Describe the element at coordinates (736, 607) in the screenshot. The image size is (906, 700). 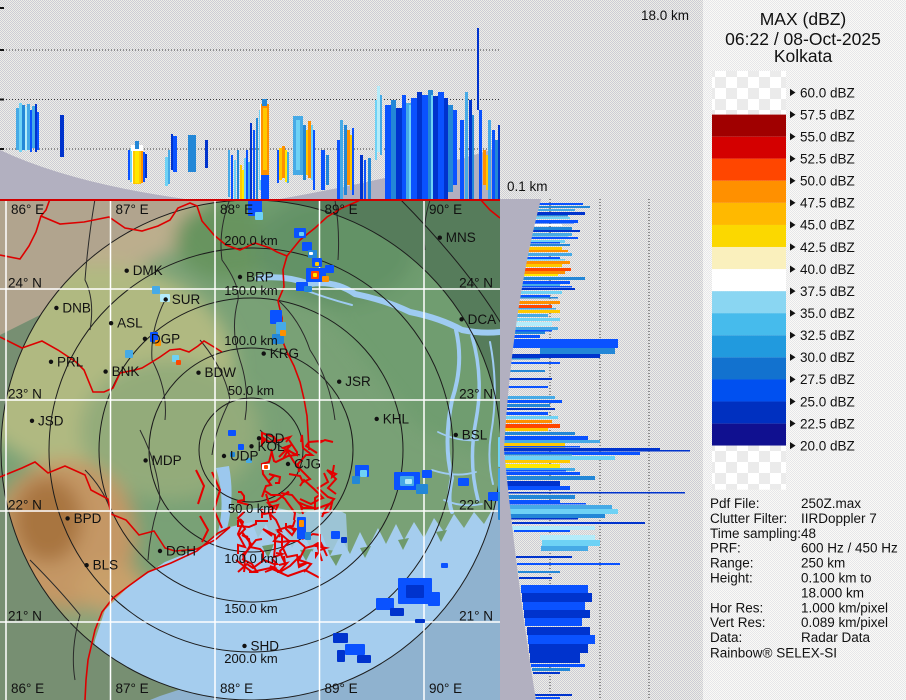
I see `svg-text: Hor Res:` at that location.